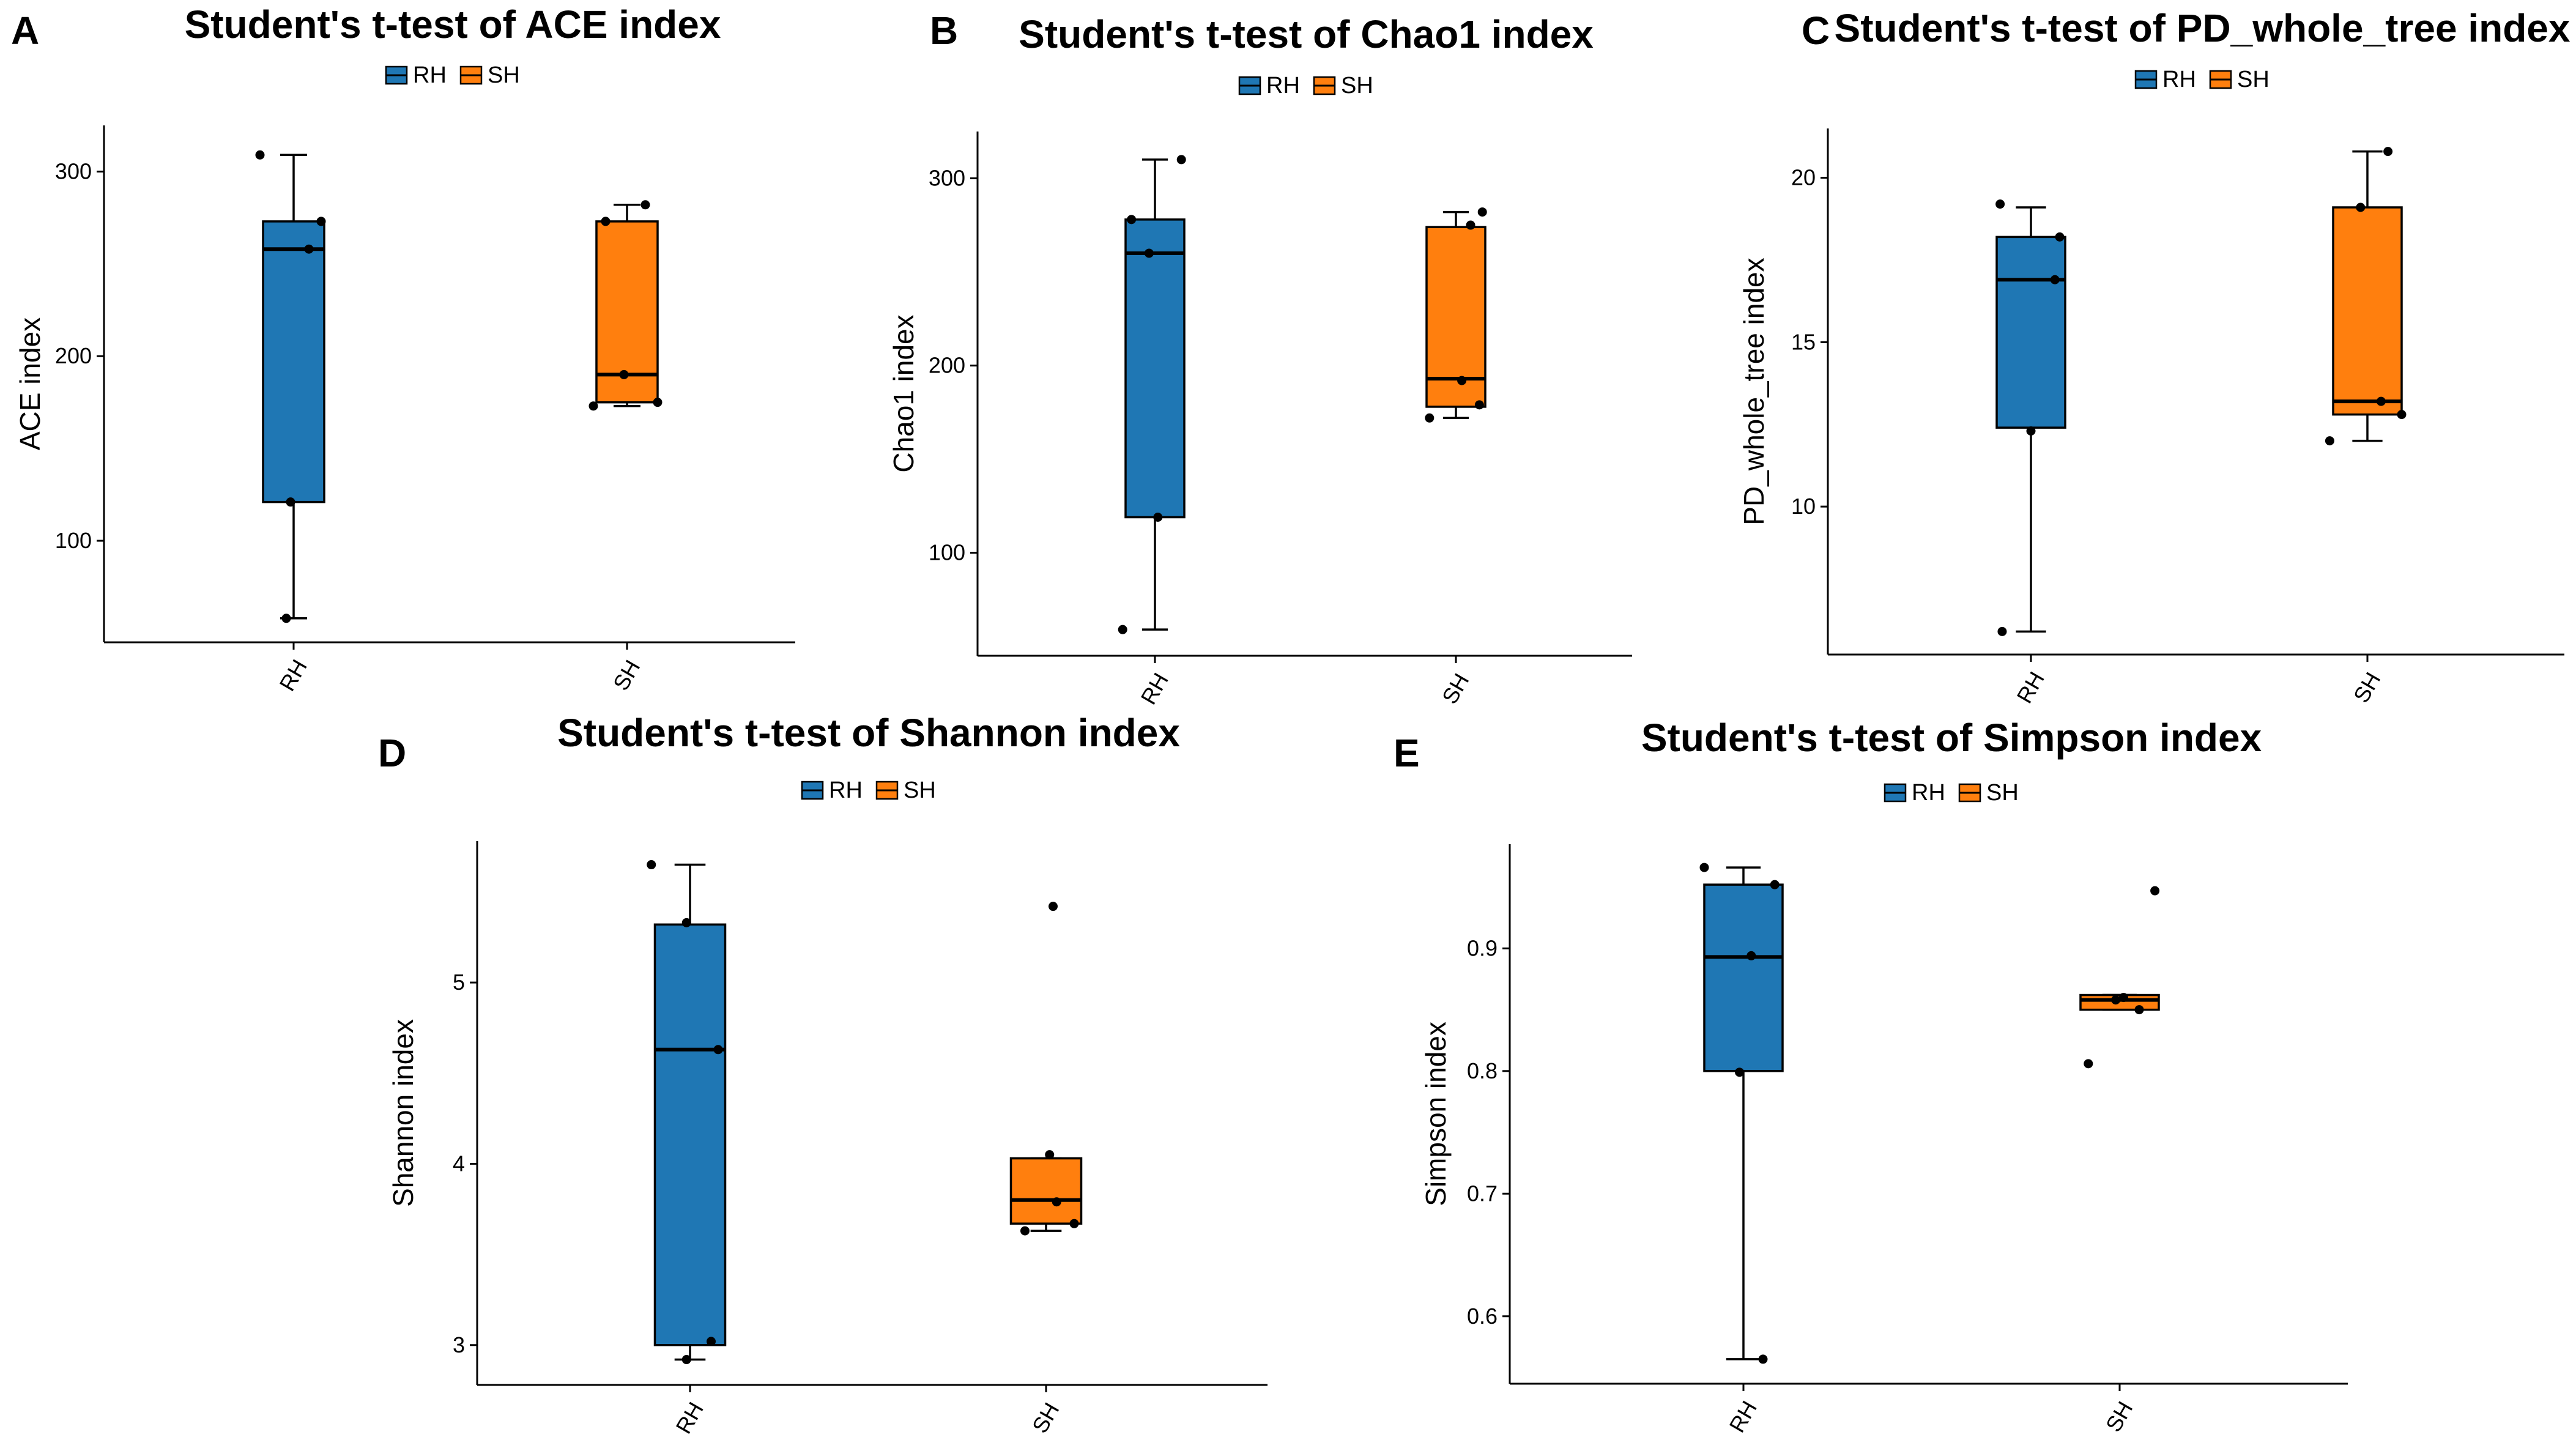  Describe the element at coordinates (1803, 341) in the screenshot. I see `y-tick-label: 15` at that location.